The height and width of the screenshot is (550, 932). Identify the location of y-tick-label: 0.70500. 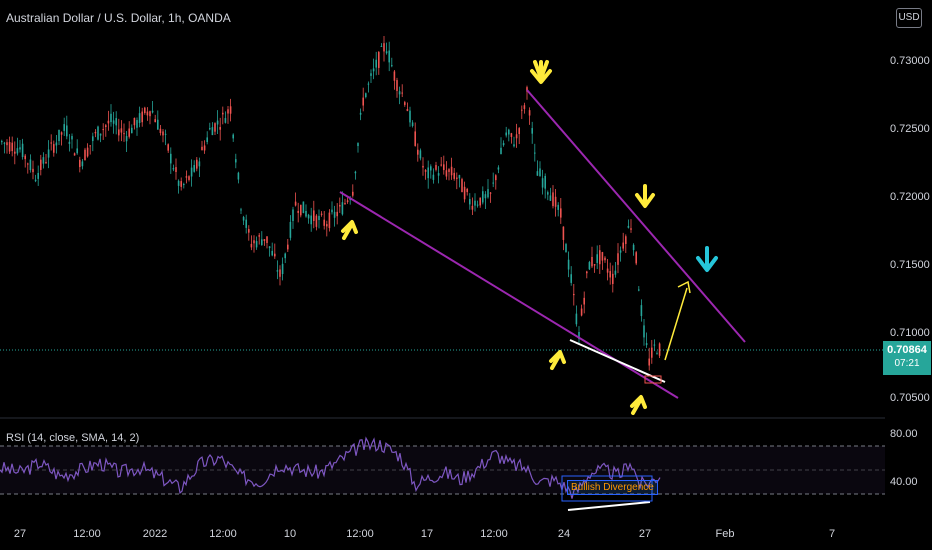
(910, 398).